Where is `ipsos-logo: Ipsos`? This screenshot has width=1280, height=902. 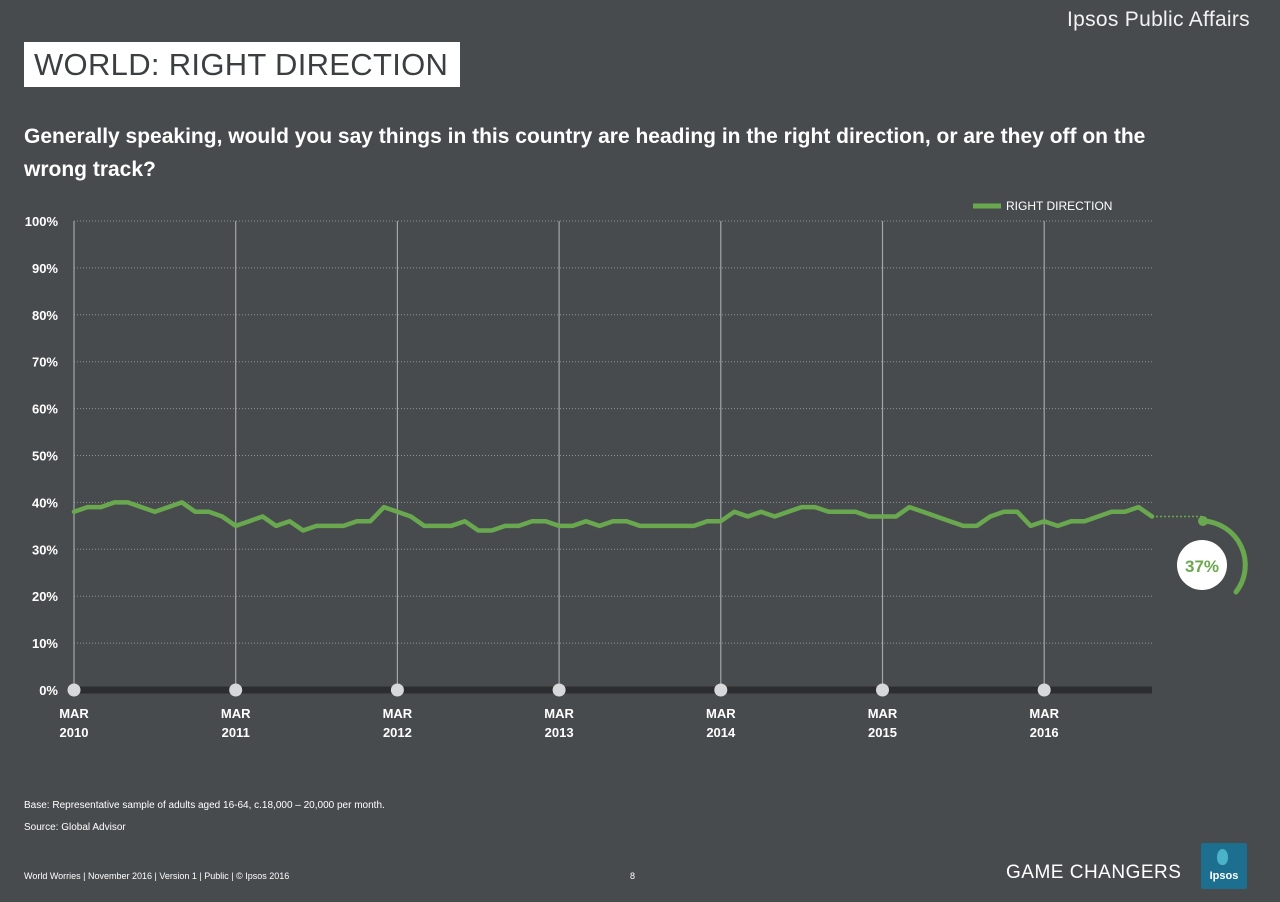 ipsos-logo: Ipsos is located at coordinates (1224, 866).